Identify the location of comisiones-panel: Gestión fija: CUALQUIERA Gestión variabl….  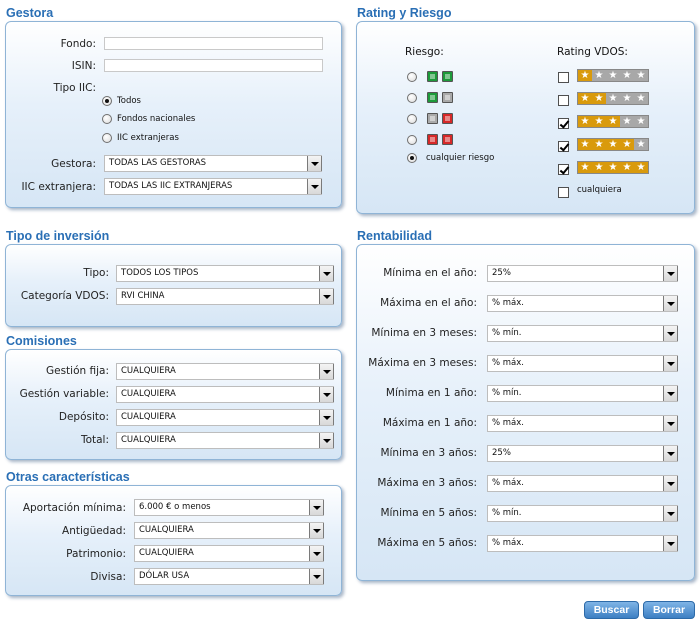
(173, 404).